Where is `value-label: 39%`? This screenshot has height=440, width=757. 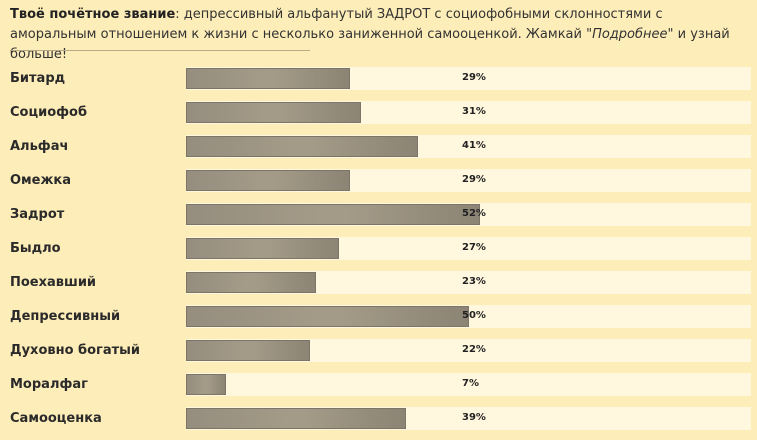 value-label: 39% is located at coordinates (474, 417).